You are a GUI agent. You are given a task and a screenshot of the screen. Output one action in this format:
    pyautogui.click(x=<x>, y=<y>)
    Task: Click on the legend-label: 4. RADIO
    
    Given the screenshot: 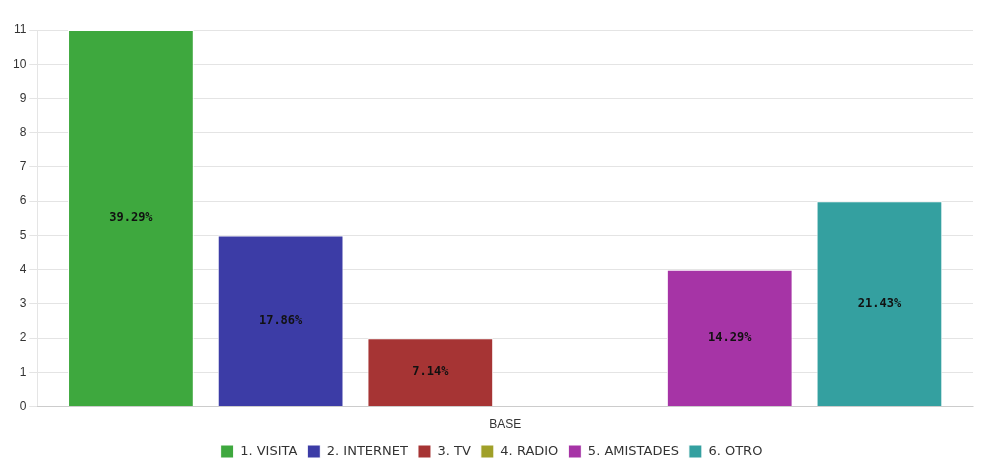 What is the action you would take?
    pyautogui.click(x=529, y=450)
    